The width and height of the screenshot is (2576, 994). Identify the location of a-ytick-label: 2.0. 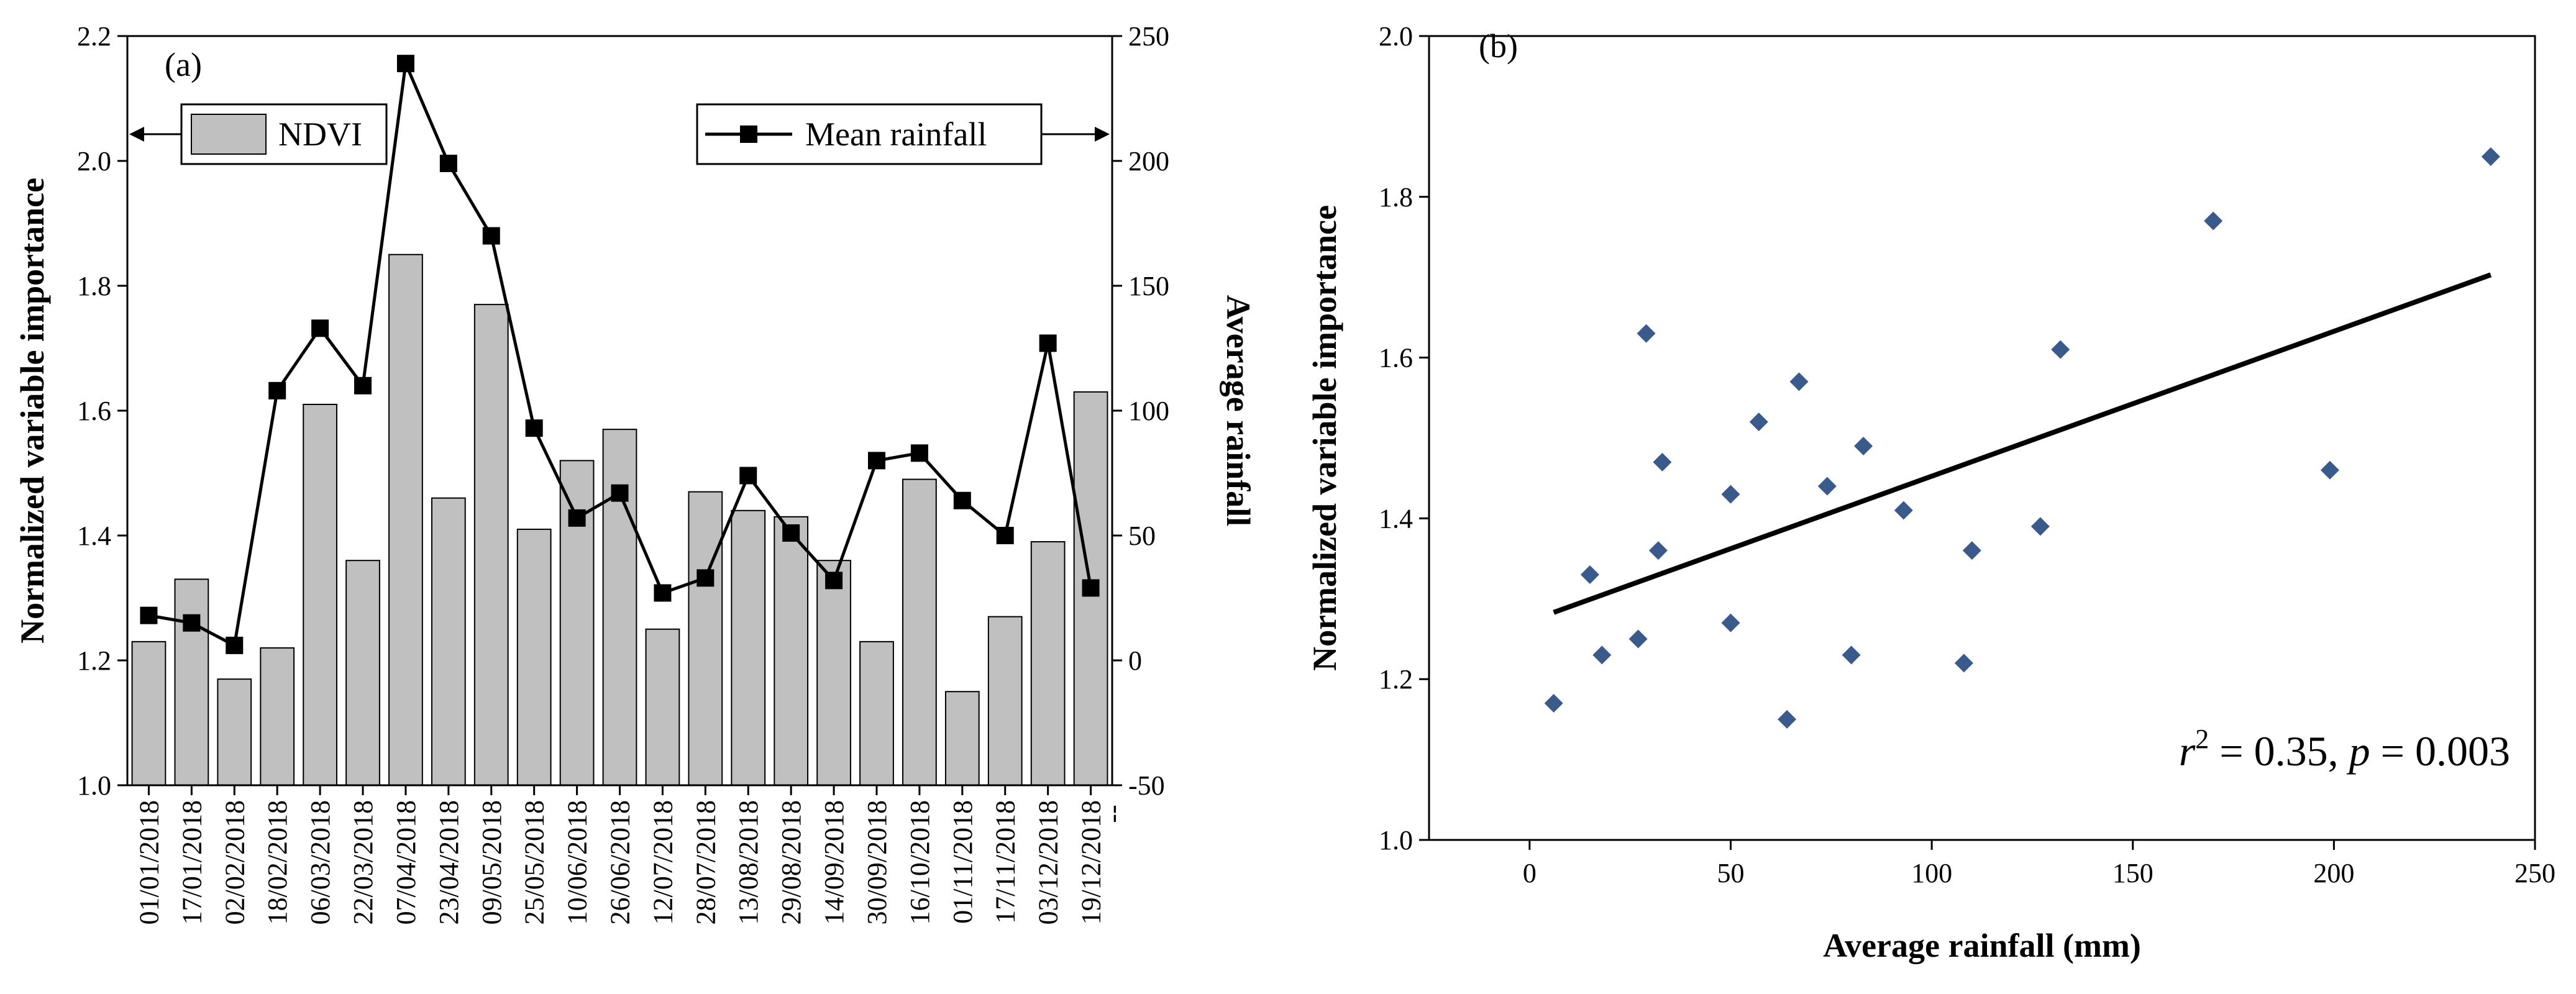
(94, 161).